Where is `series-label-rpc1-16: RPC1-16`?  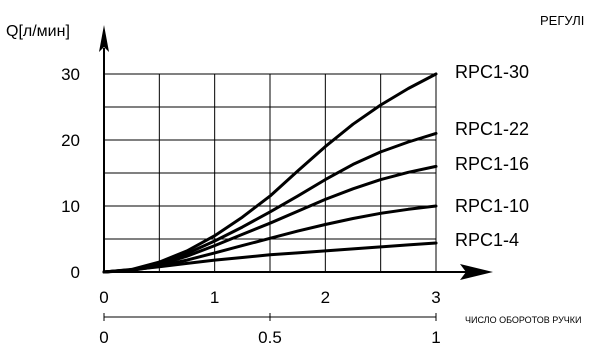
series-label-rpc1-16: RPC1-16 is located at coordinates (492, 164).